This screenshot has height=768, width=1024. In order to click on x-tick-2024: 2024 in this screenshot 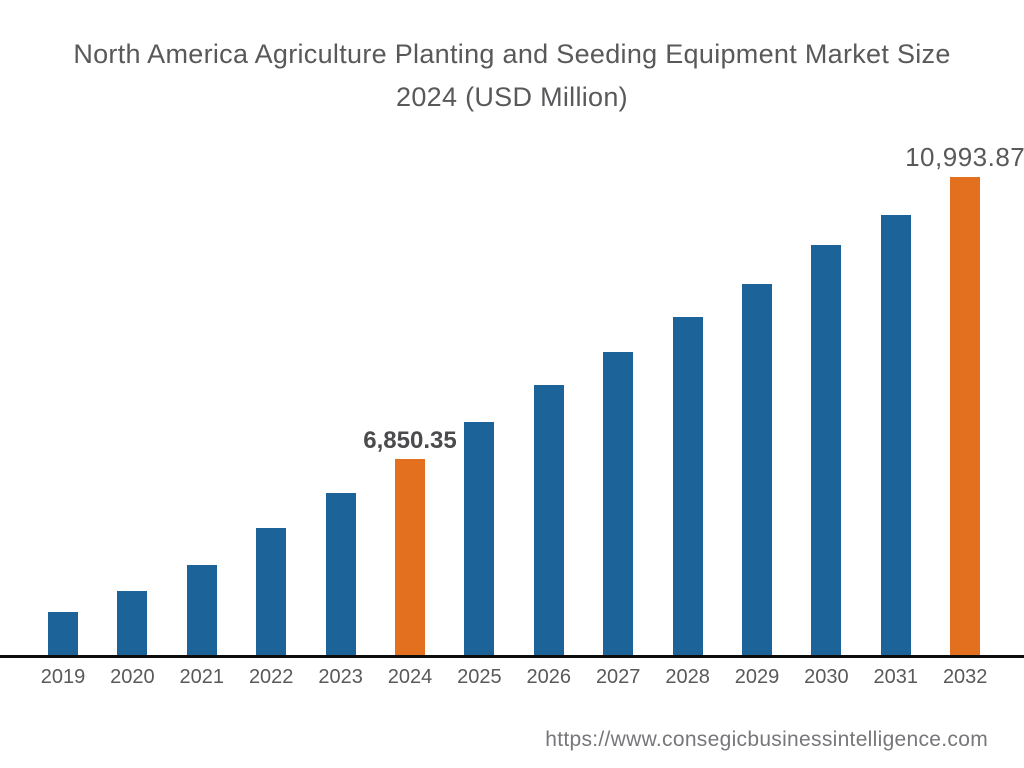, I will do `click(410, 677)`.